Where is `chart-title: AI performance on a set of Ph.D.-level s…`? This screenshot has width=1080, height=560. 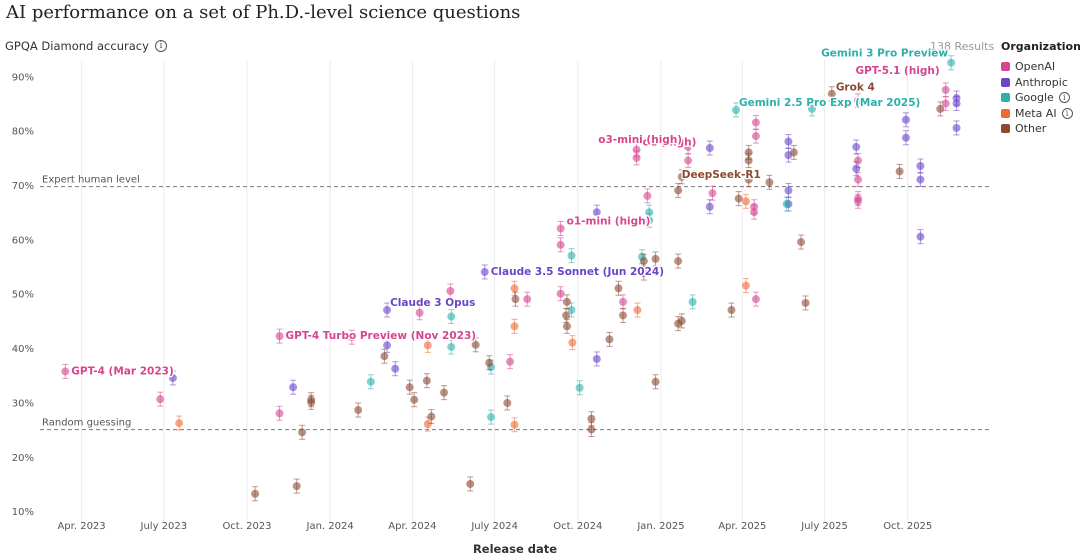 chart-title: AI performance on a set of Ph.D.-level s… is located at coordinates (263, 12).